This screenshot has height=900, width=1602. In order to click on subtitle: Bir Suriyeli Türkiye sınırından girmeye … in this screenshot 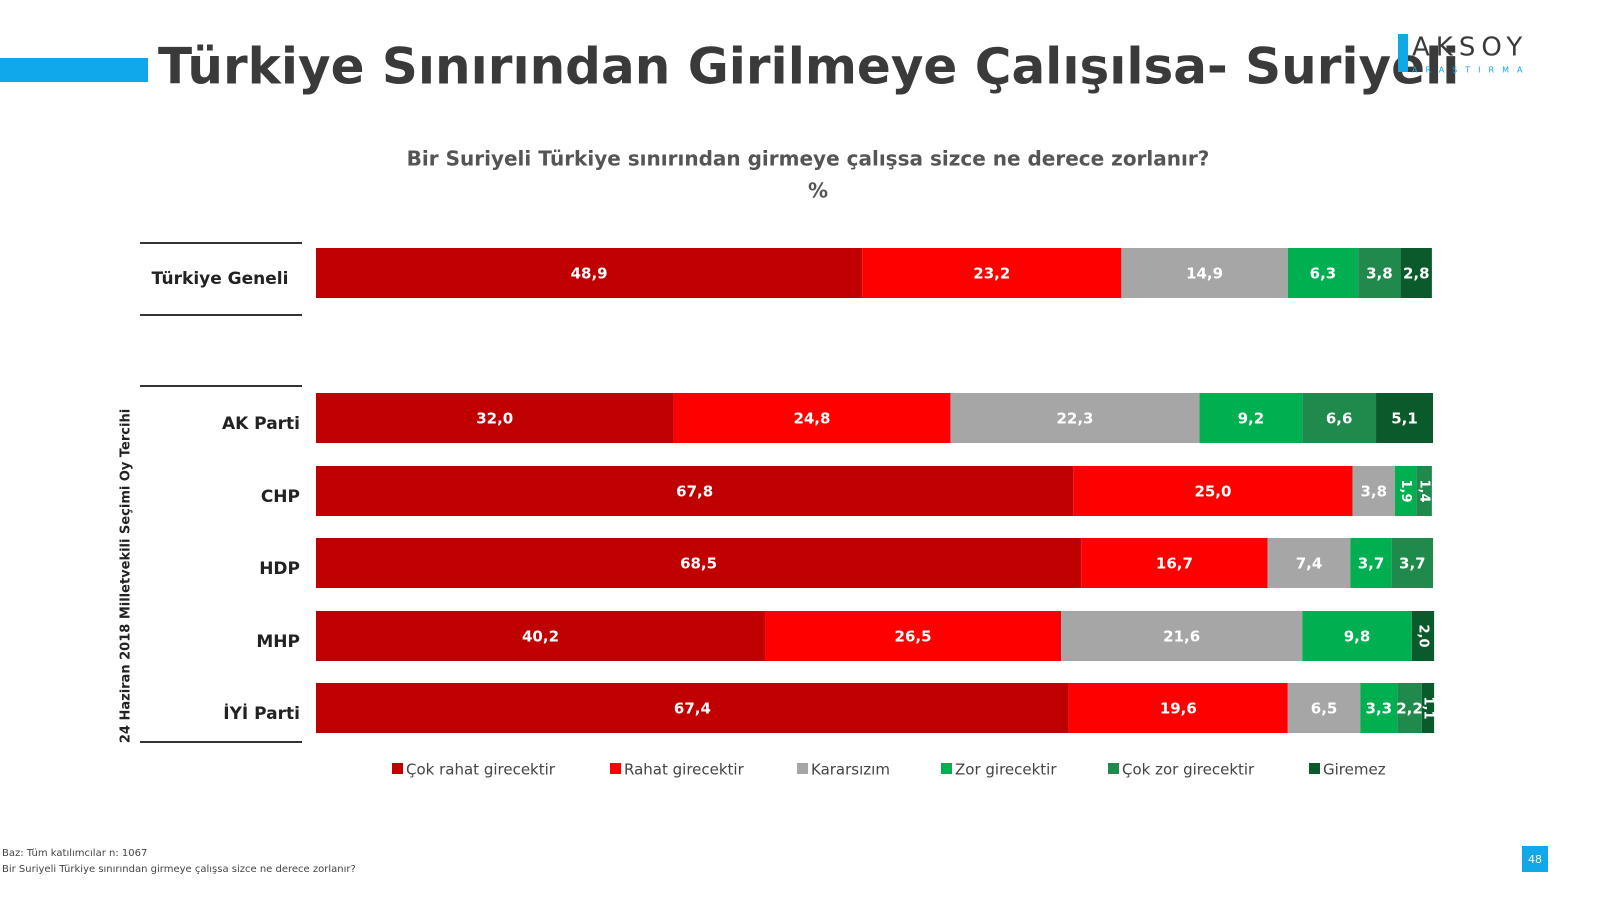, I will do `click(808, 159)`.